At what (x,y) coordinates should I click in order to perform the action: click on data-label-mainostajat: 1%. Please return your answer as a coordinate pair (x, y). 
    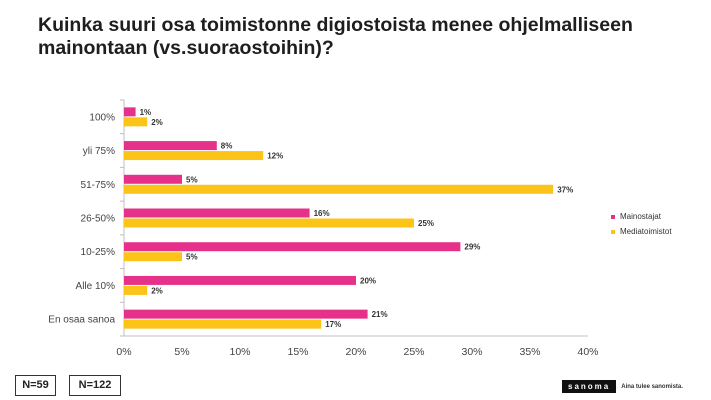
    Looking at the image, I should click on (146, 112).